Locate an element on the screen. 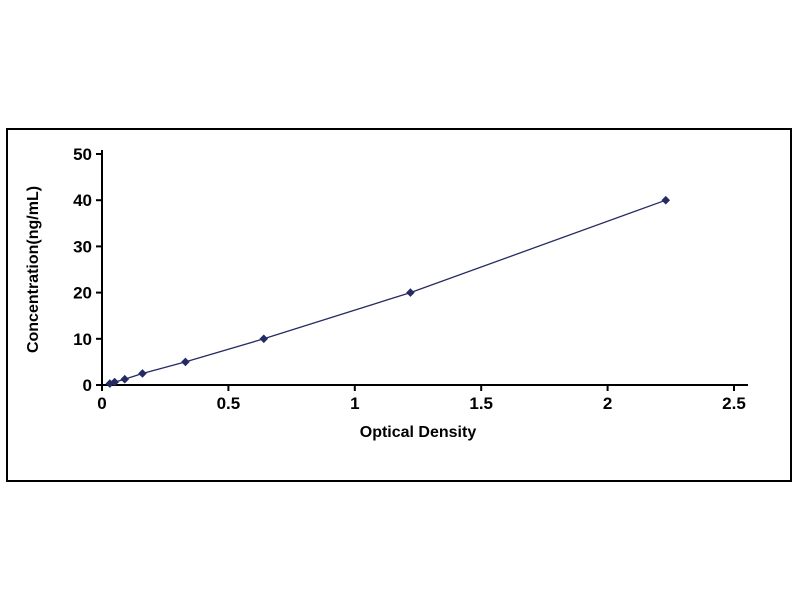 This screenshot has width=800, height=600. y-tick-label: 40 is located at coordinates (82, 200).